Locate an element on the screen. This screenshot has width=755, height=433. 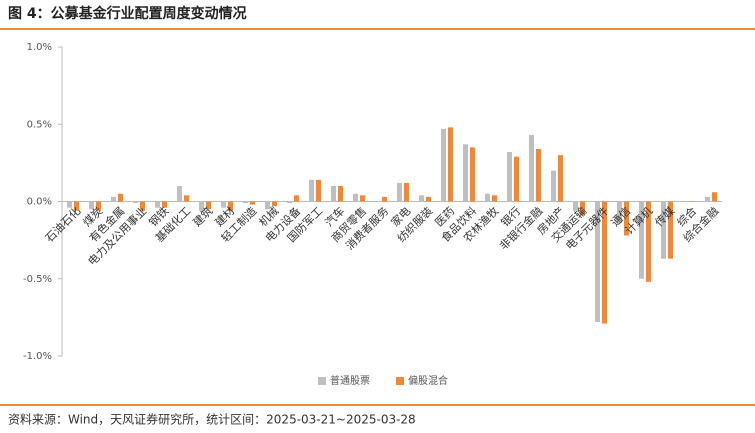
x-tick-label: 建筑 is located at coordinates (202, 216).